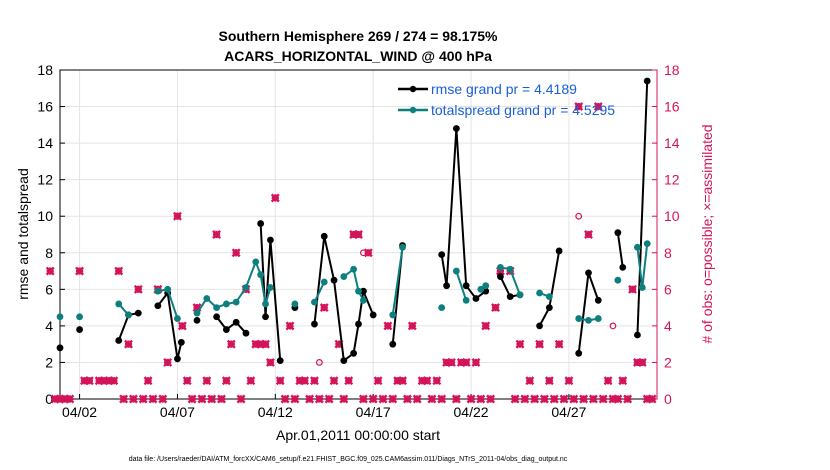 This screenshot has width=830, height=470. What do you see at coordinates (672, 180) in the screenshot?
I see `y2-tick-label: 12` at bounding box center [672, 180].